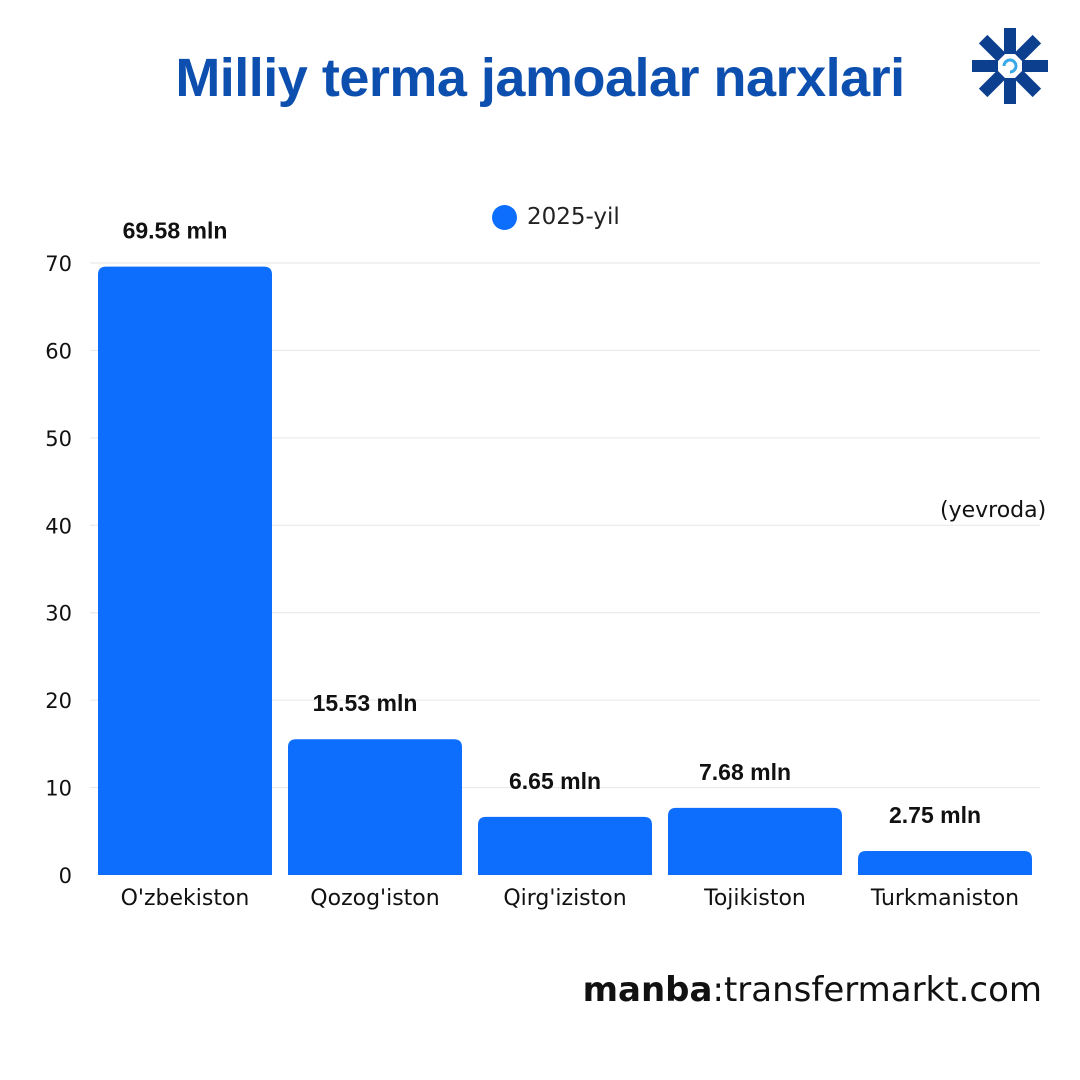 This screenshot has height=1080, width=1080. Describe the element at coordinates (365, 703) in the screenshot. I see `data-label: 15.53 mln` at that location.